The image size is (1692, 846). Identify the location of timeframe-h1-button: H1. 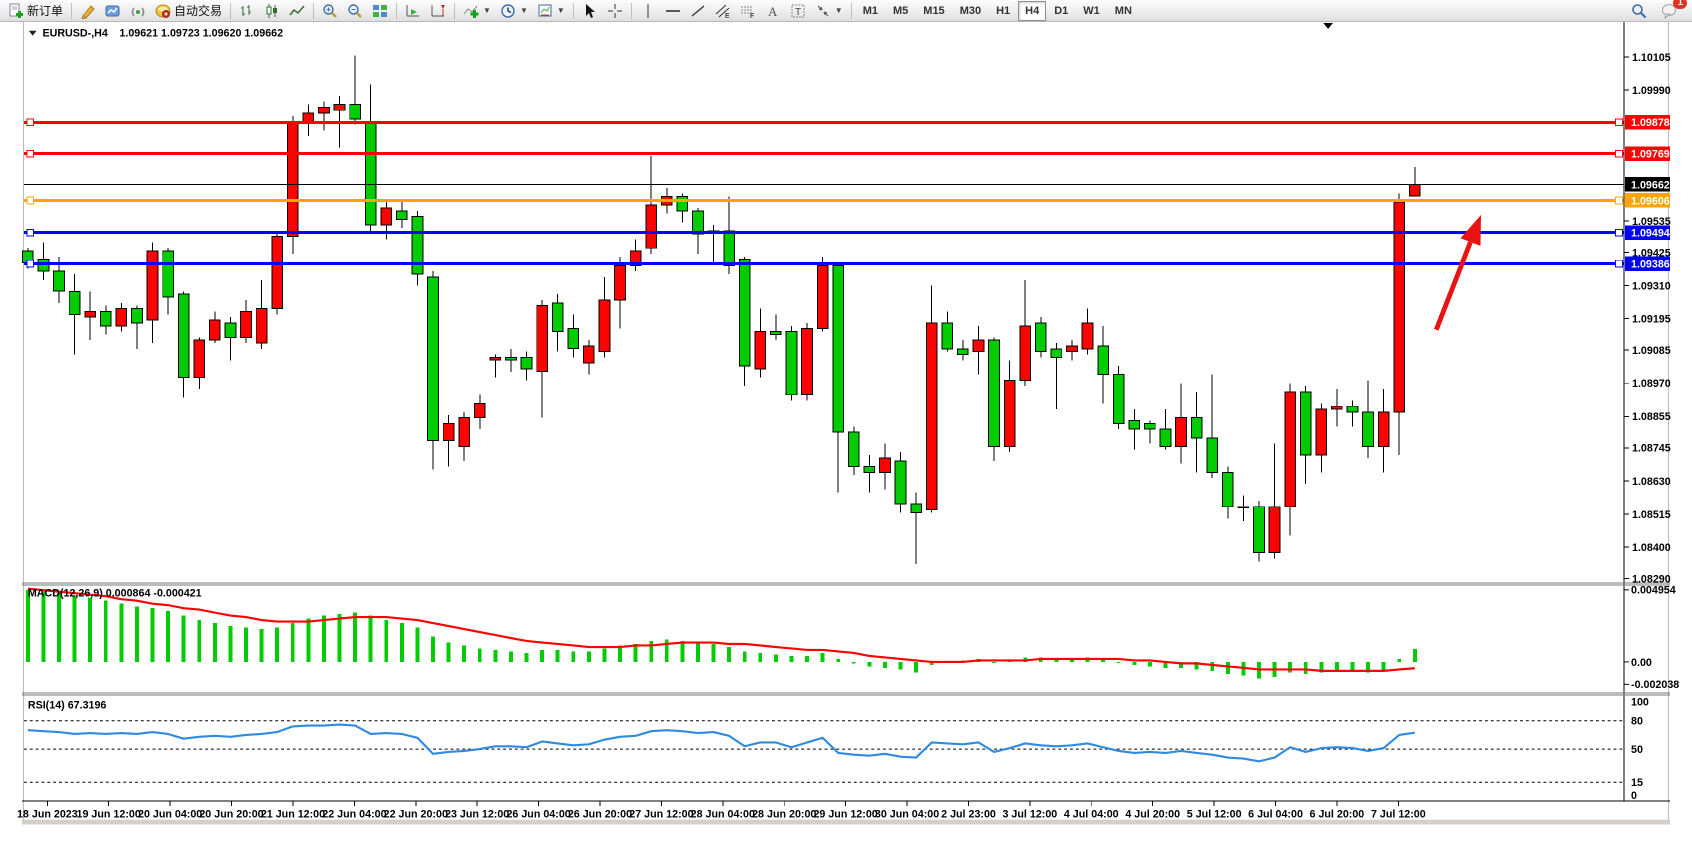
(1003, 10).